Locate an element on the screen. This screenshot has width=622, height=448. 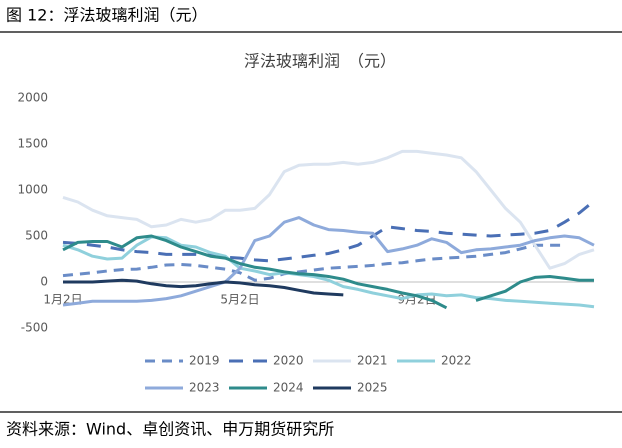
chart-title: 浮法玻璃利润 （元） is located at coordinates (320, 61).